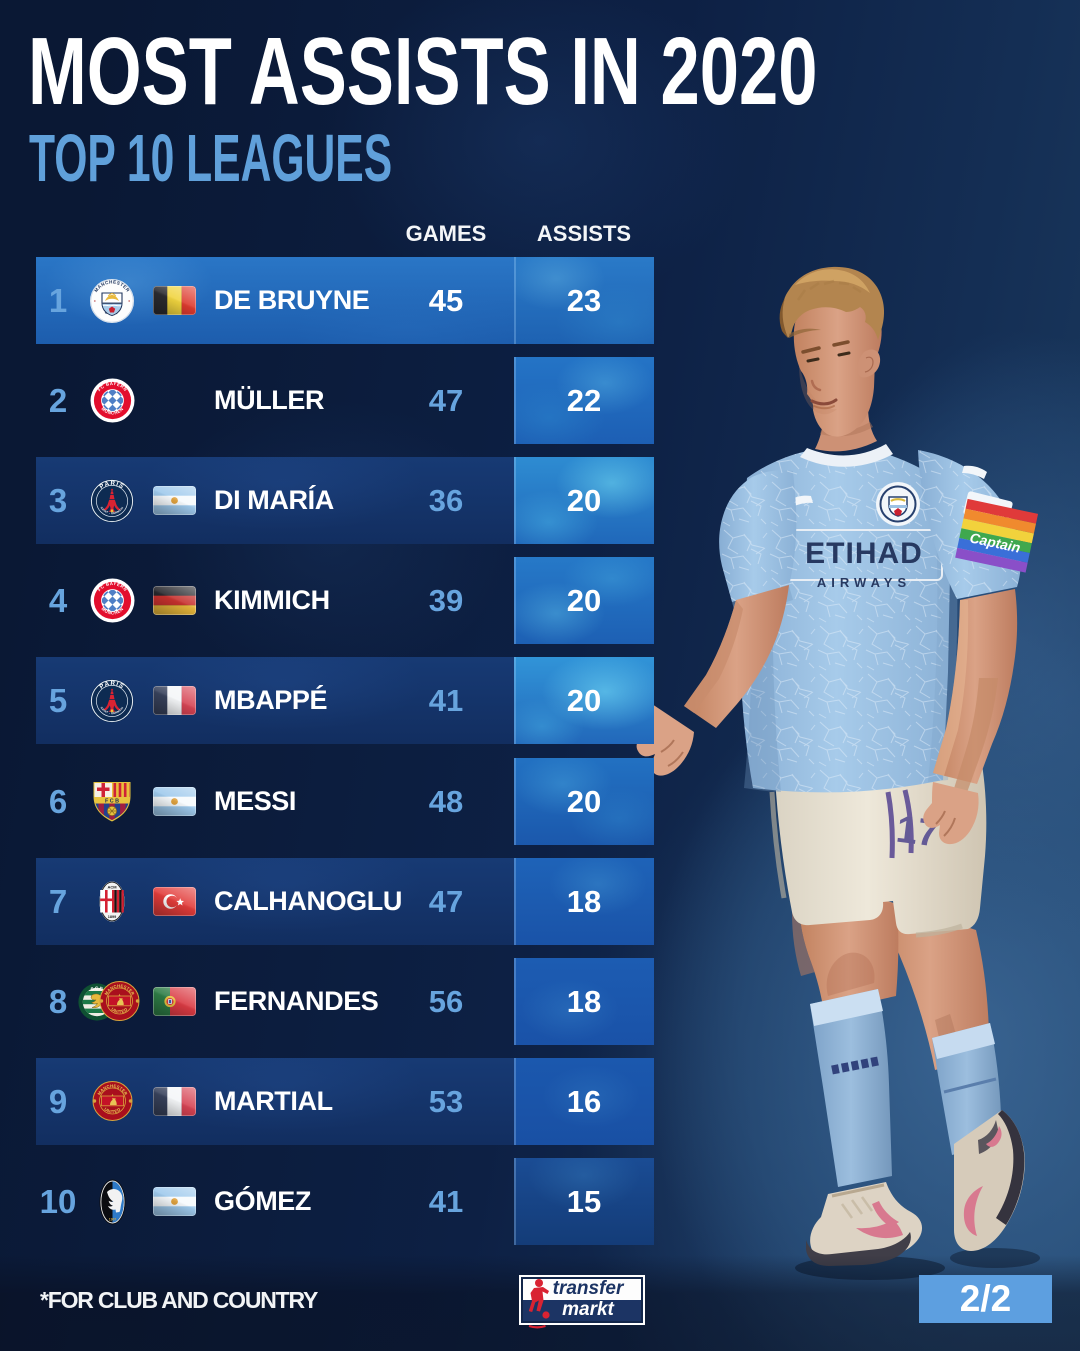 The image size is (1080, 1351). What do you see at coordinates (112, 917) in the screenshot?
I see `svg-text: 1899` at bounding box center [112, 917].